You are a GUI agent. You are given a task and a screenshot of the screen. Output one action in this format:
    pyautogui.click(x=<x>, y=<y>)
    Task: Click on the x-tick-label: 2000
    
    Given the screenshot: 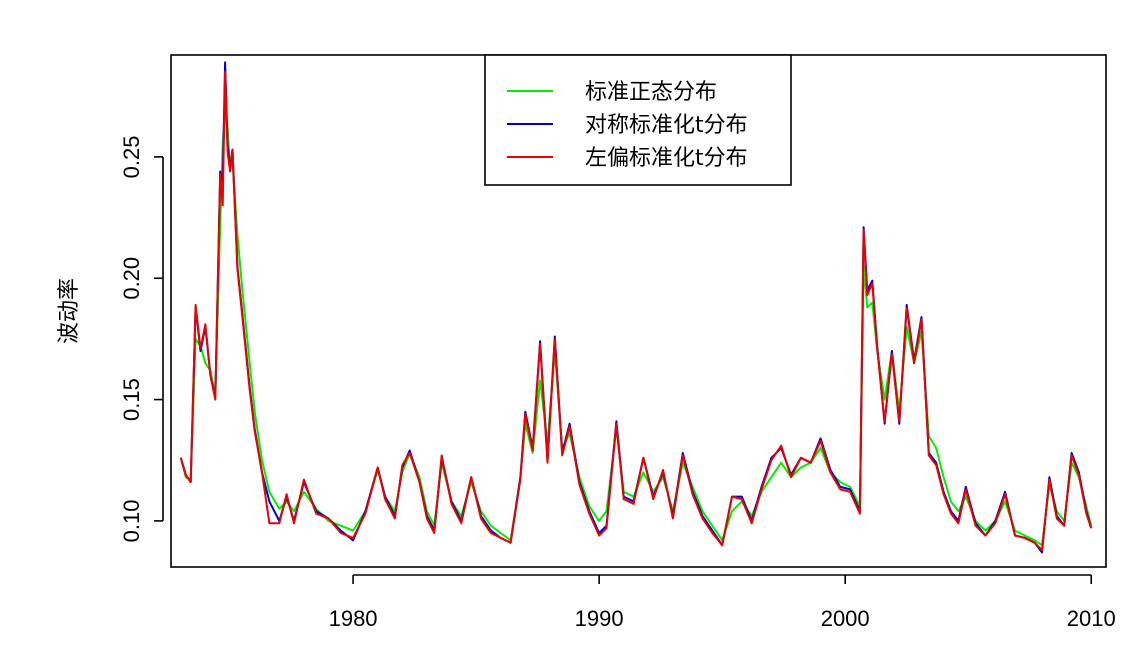 What is the action you would take?
    pyautogui.click(x=845, y=618)
    